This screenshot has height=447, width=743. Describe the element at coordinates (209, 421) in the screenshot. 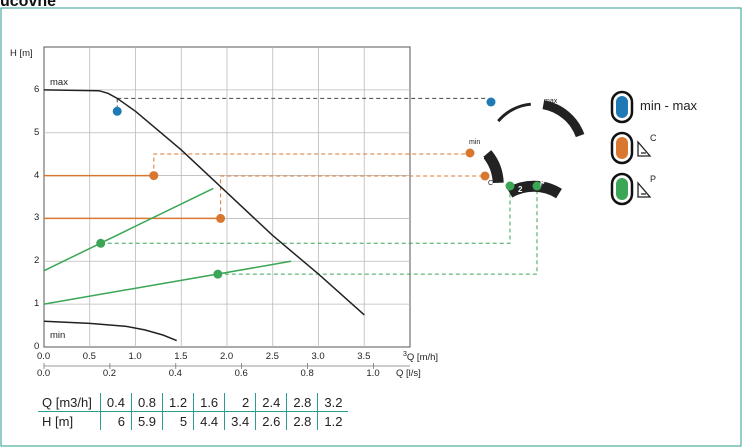

I see `h-cell: 4.4` at that location.